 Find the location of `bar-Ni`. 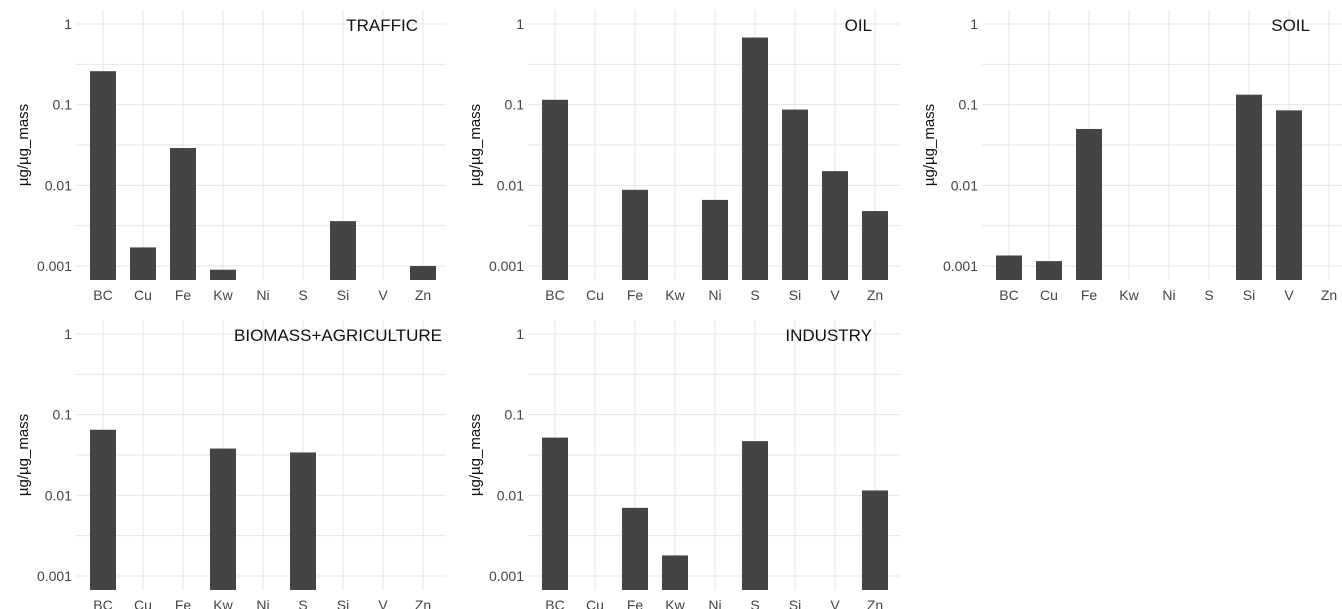

bar-Ni is located at coordinates (715, 239).